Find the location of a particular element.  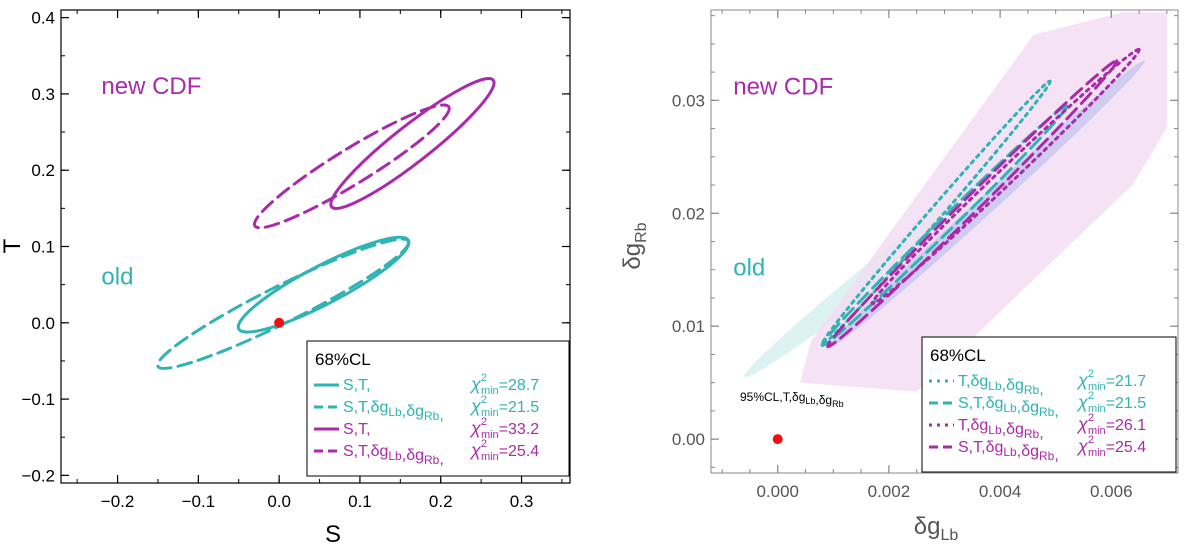

contour-solid is located at coordinates (412, 143).